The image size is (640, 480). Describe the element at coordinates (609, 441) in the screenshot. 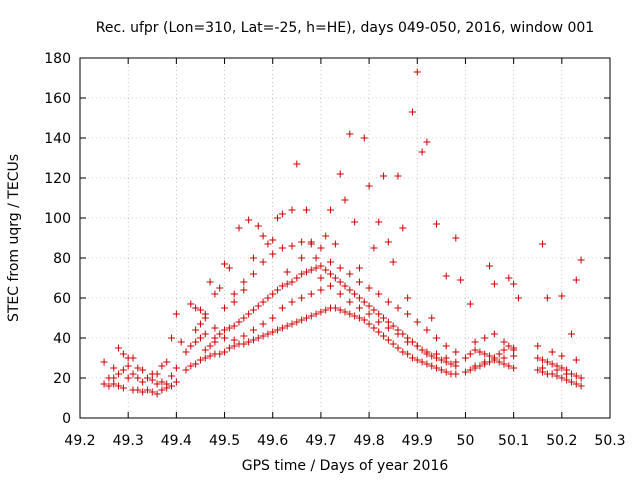

I see `x-tick-label: 50.3` at that location.